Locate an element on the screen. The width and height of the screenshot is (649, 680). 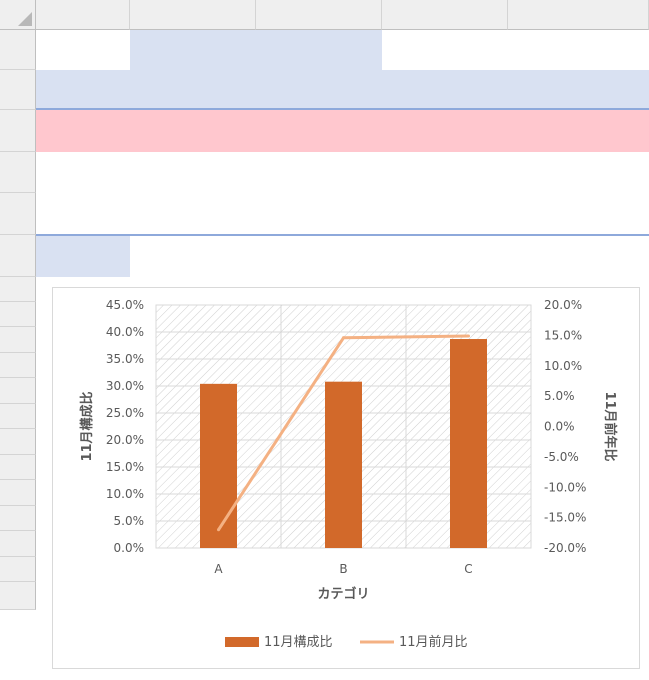
select-all-corner is located at coordinates (18, 15).